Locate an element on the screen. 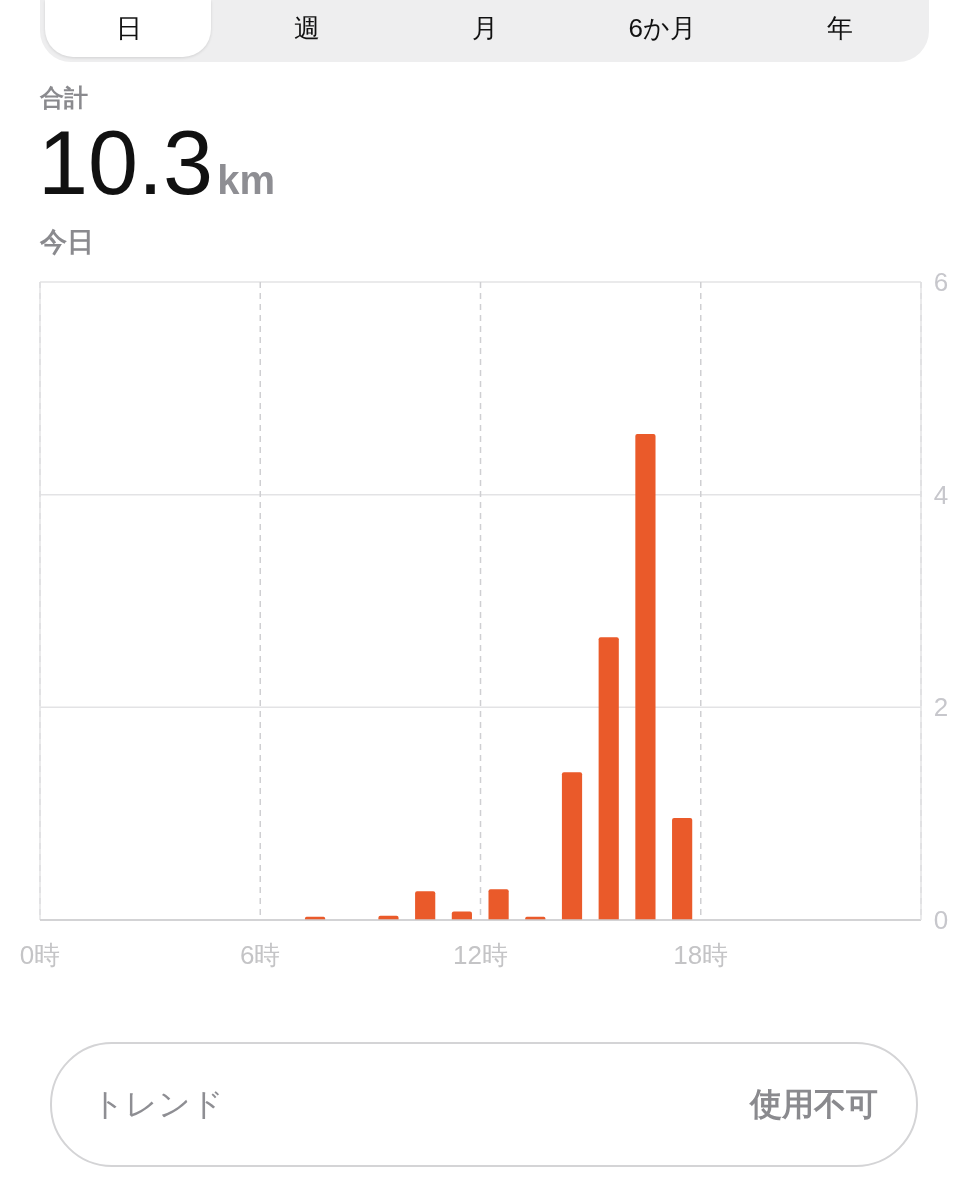 This screenshot has width=969, height=1200. text: 今日 is located at coordinates (67, 242).